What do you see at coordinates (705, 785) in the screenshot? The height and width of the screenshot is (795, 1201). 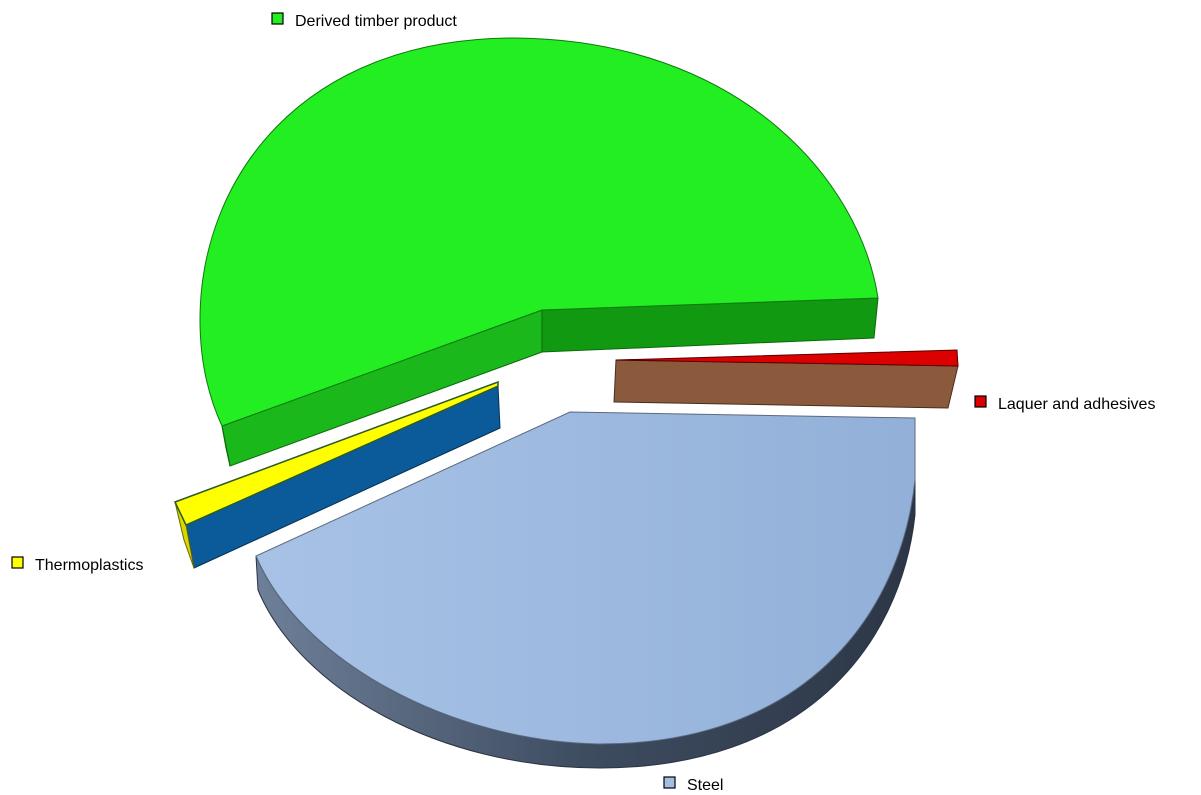 I see `legend-label: Steel` at bounding box center [705, 785].